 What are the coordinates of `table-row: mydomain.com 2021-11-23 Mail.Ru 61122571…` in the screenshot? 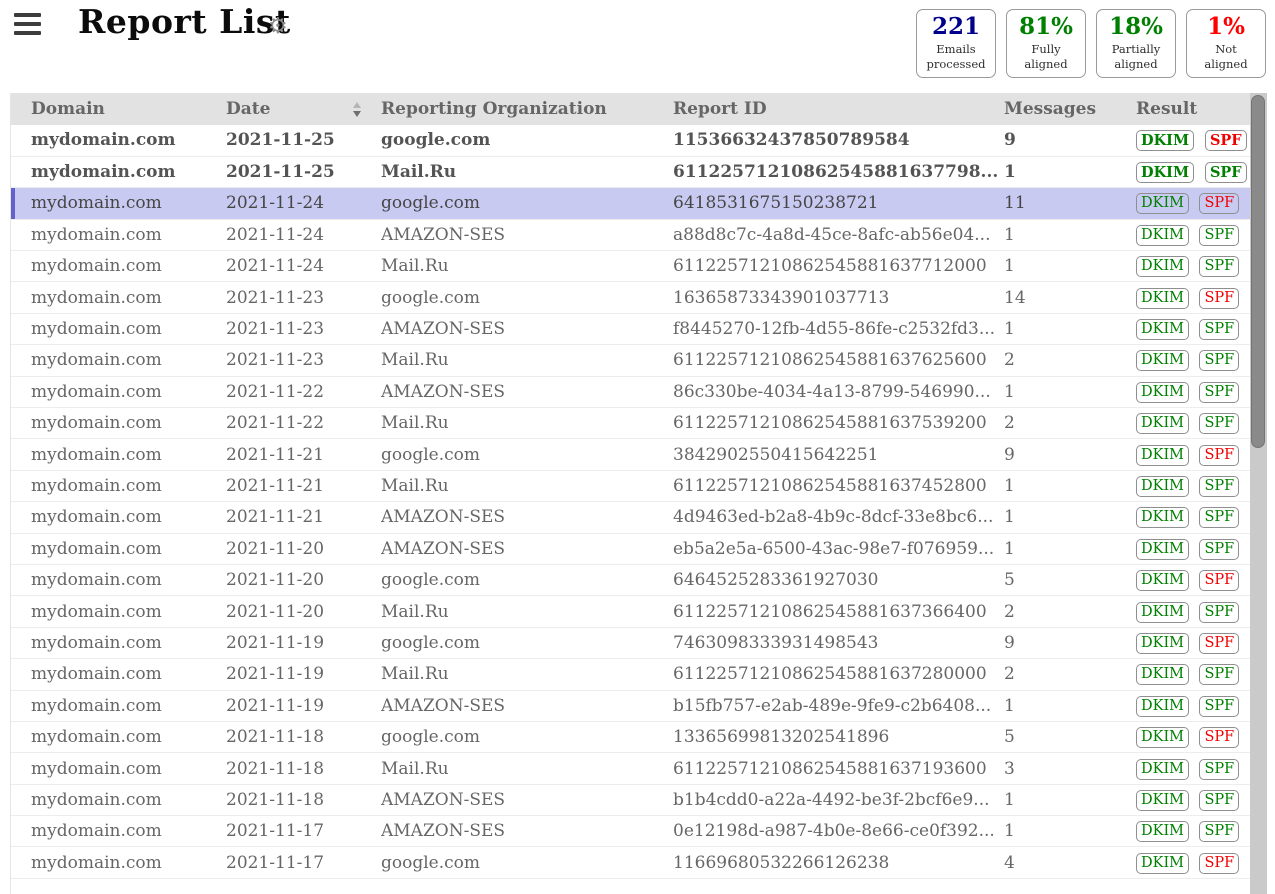 It's located at (631, 360).